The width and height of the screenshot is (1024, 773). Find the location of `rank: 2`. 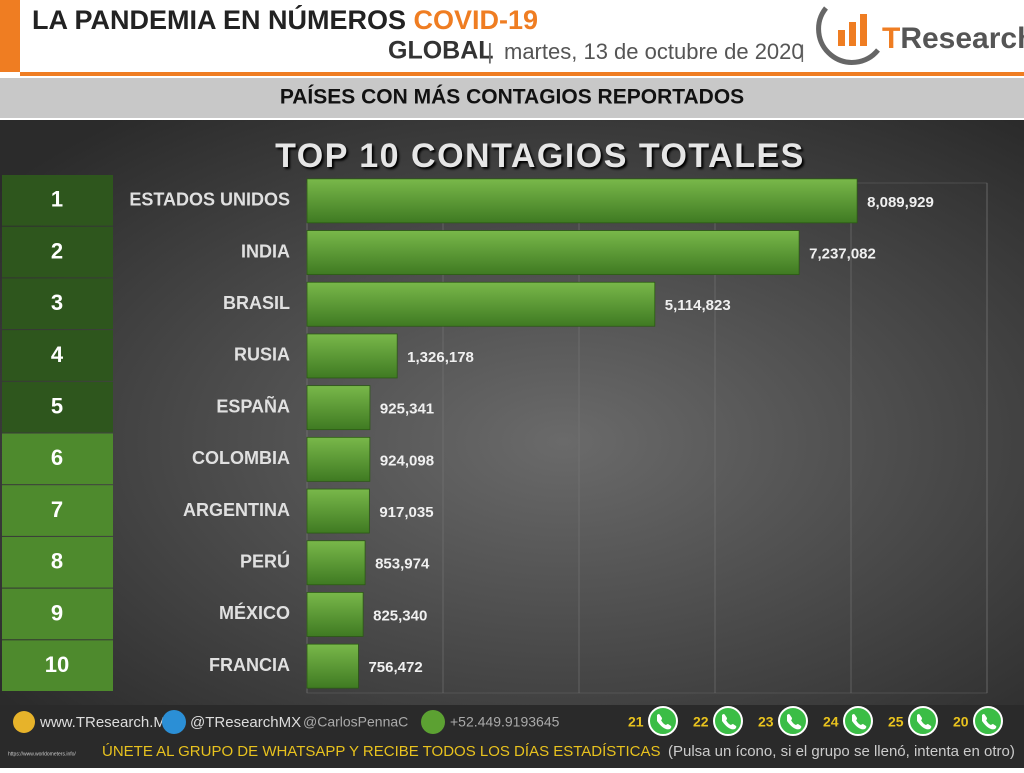

rank: 2 is located at coordinates (57, 250).